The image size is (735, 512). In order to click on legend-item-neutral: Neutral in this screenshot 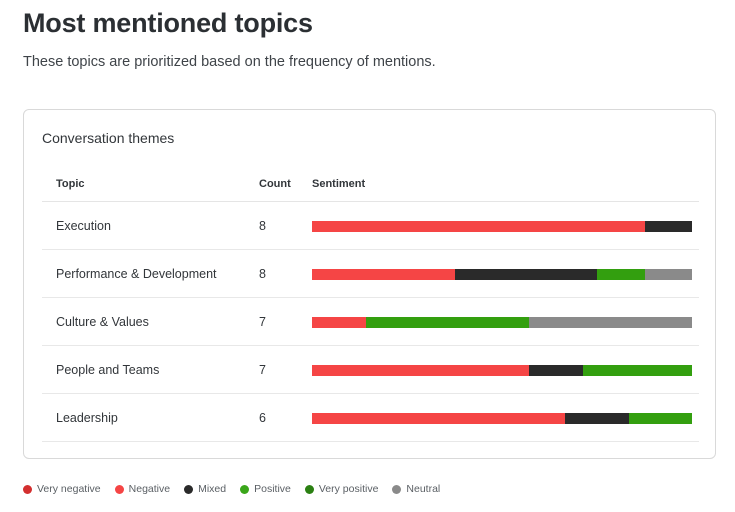, I will do `click(416, 489)`.